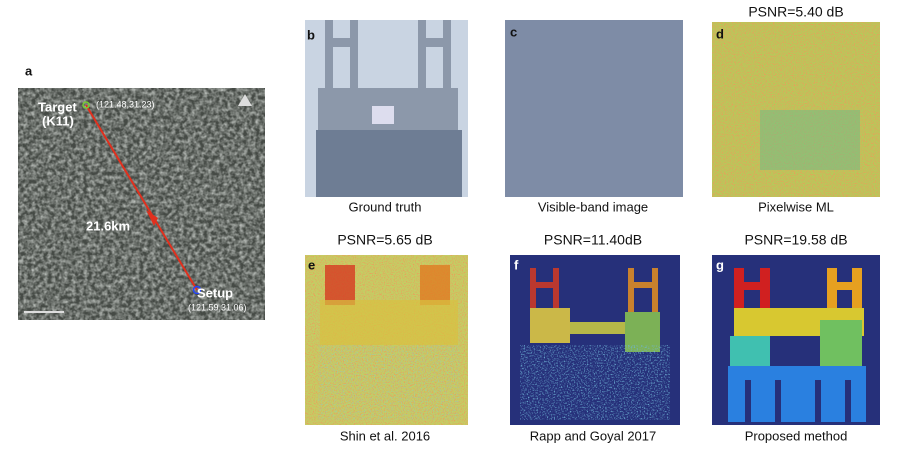  Describe the element at coordinates (57, 106) in the screenshot. I see `map-label: Target` at that location.